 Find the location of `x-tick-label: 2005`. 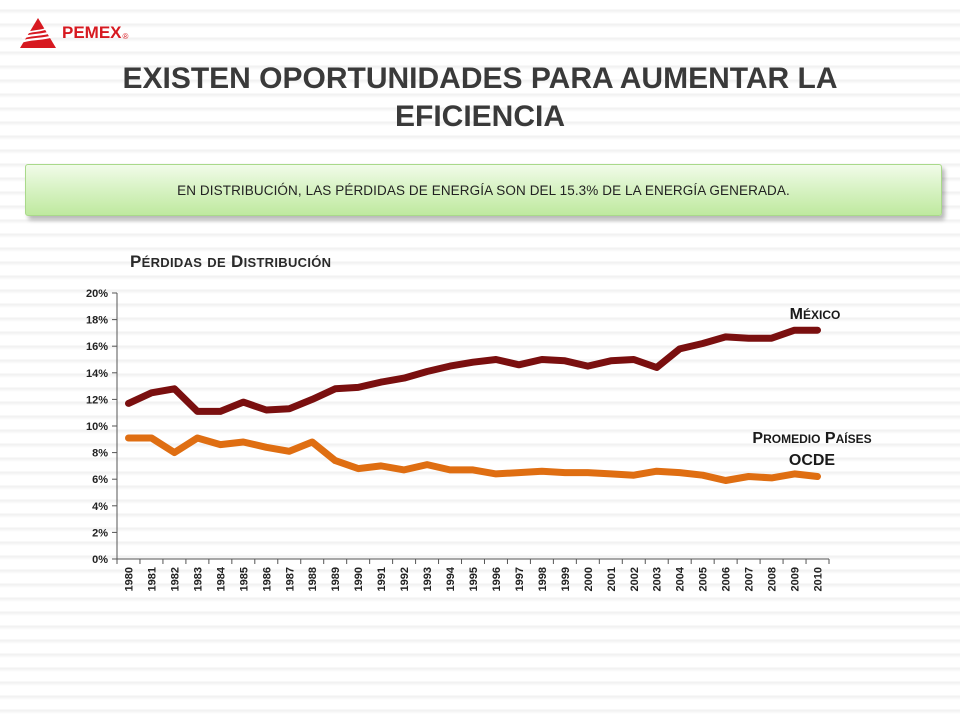

x-tick-label: 2005 is located at coordinates (704, 579).